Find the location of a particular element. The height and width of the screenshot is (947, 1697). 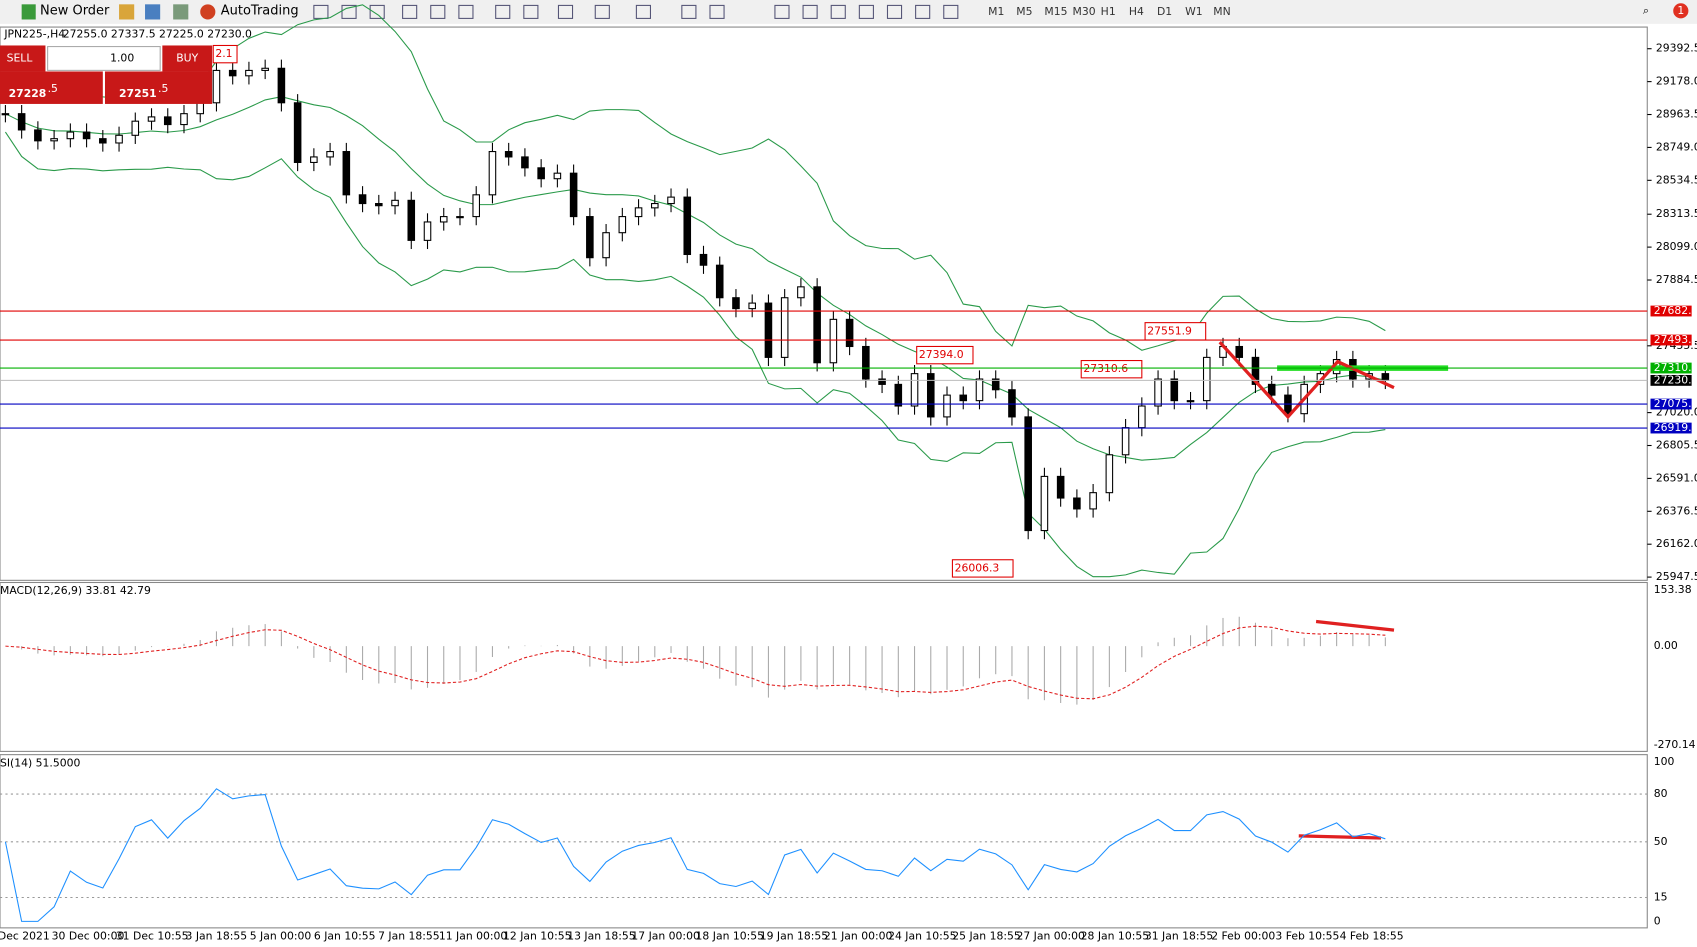

volume-input is located at coordinates (104, 58).